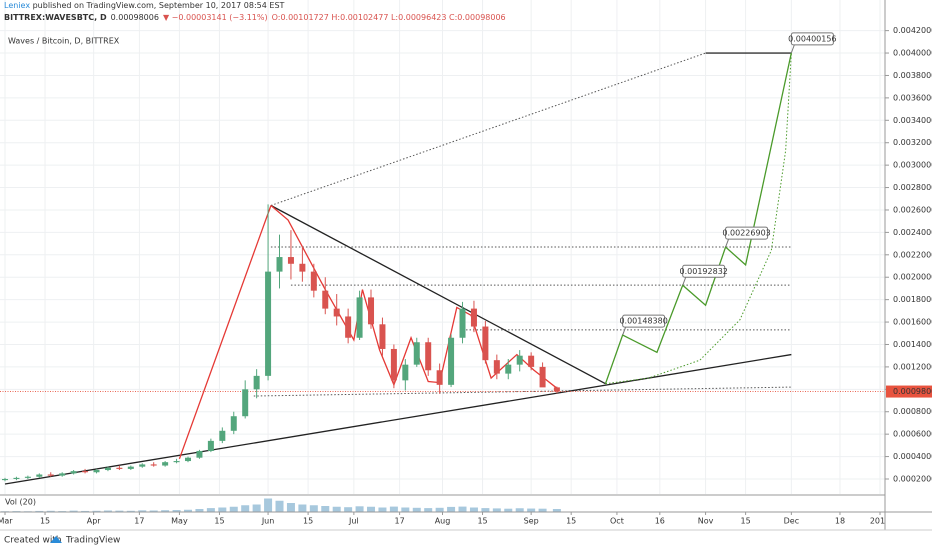  Describe the element at coordinates (880, 521) in the screenshot. I see `x-tick-label: 2018` at that location.